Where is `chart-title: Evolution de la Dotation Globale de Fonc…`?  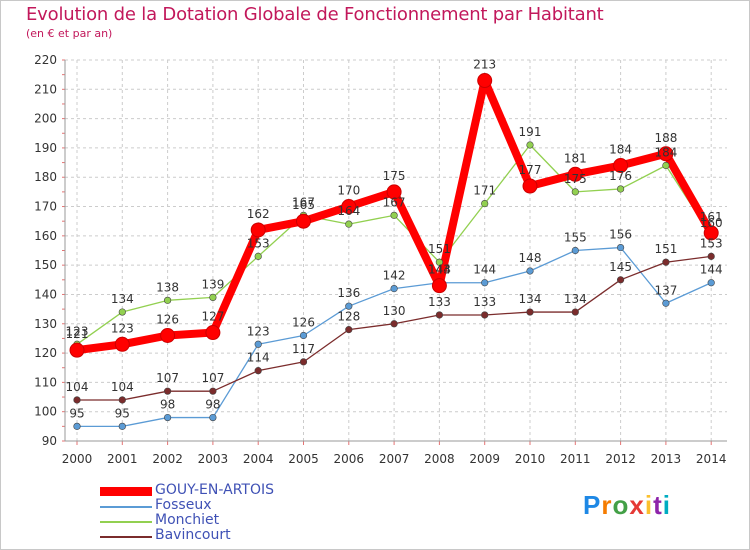 chart-title: Evolution de la Dotation Globale de Fonc… is located at coordinates (315, 14).